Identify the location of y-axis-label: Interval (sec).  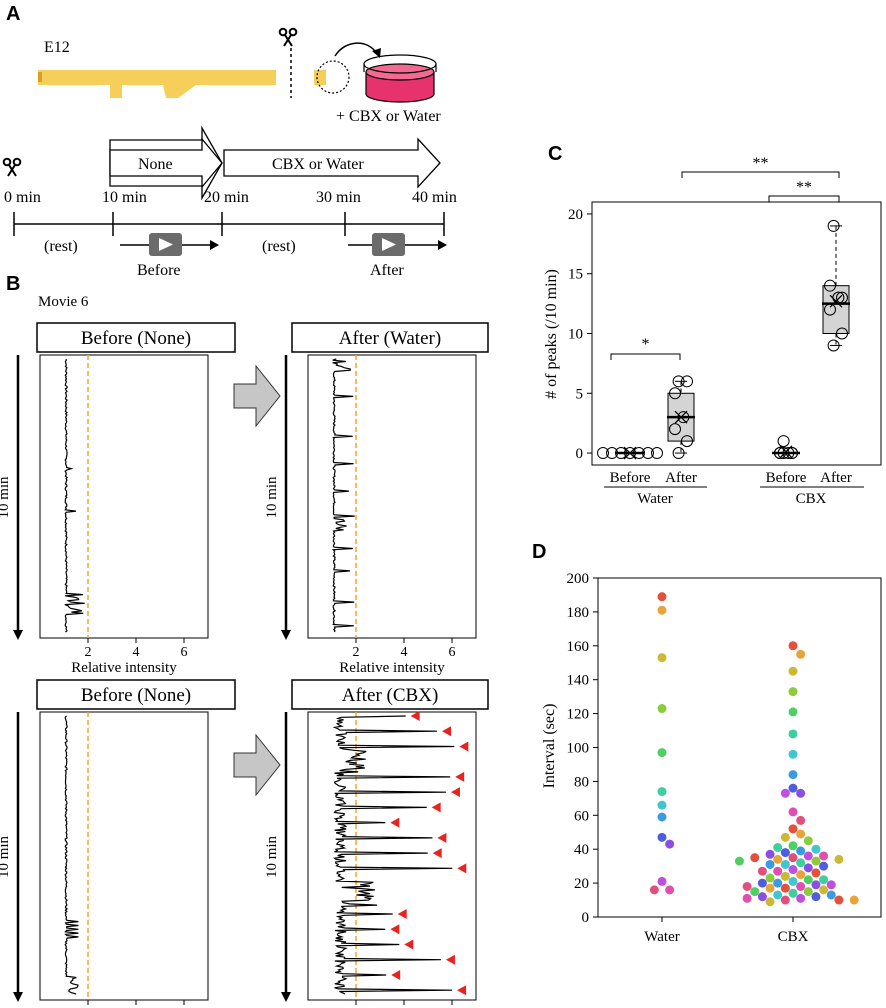
(549, 746).